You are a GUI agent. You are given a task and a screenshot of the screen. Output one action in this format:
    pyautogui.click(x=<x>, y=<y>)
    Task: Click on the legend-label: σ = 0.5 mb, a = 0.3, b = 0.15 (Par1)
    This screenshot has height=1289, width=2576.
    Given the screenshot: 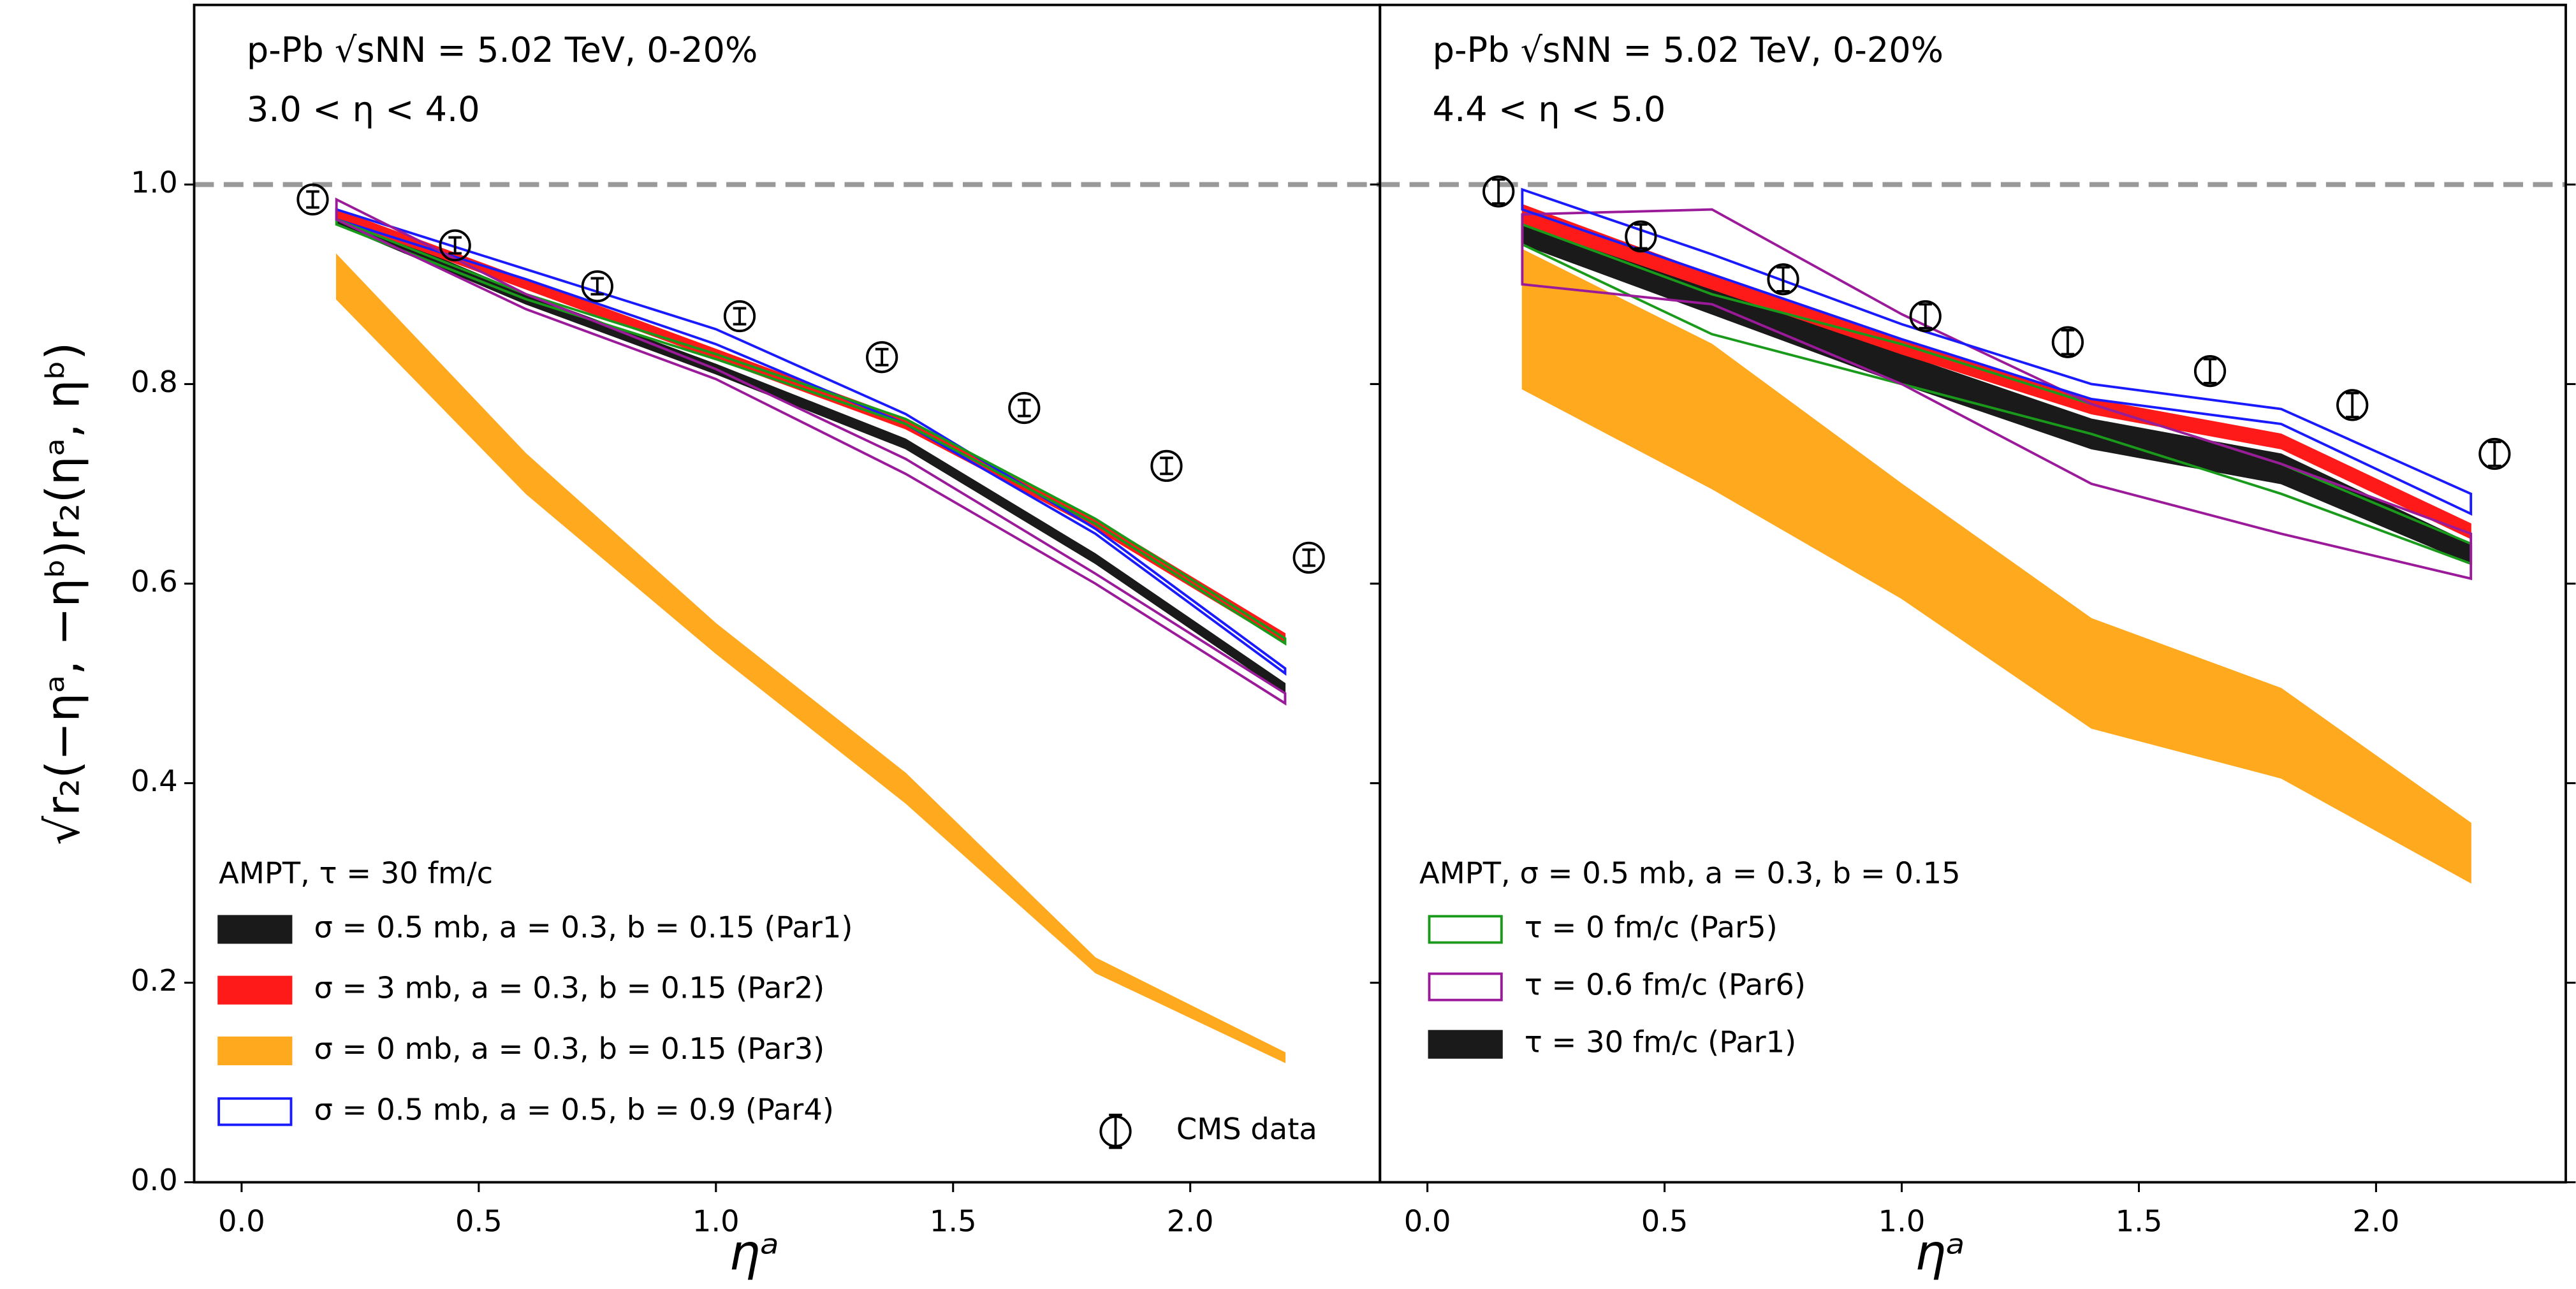 What is the action you would take?
    pyautogui.click(x=583, y=927)
    